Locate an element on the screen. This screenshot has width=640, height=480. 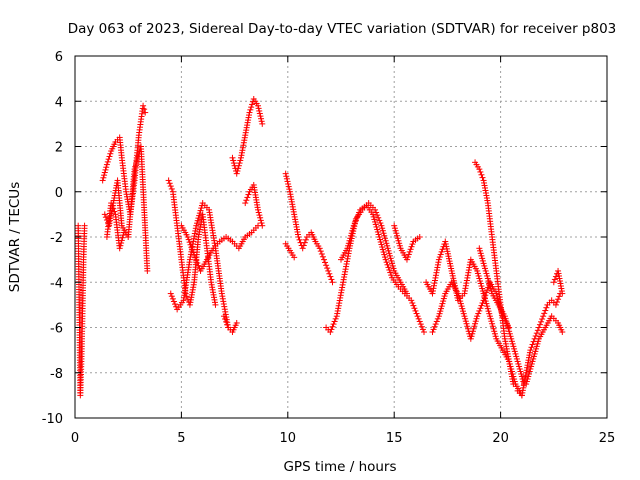
x-tick-label: 0 is located at coordinates (75, 438).